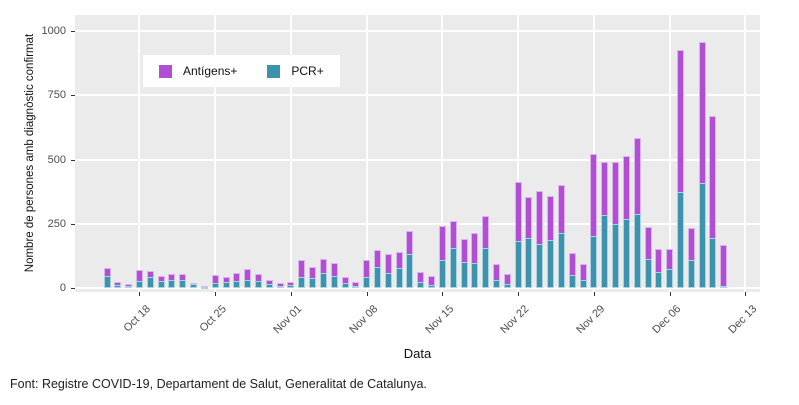 Image resolution: width=799 pixels, height=405 pixels. Describe the element at coordinates (417, 353) in the screenshot. I see `x-axis-title: Data` at that location.